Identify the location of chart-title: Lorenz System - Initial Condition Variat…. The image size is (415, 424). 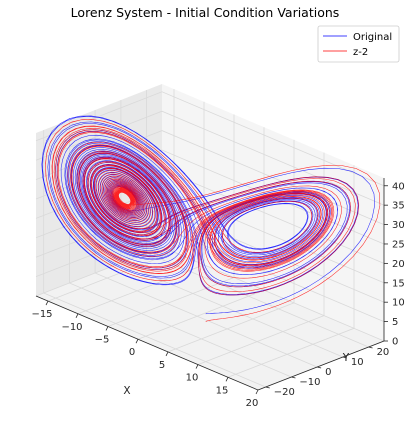
(205, 12).